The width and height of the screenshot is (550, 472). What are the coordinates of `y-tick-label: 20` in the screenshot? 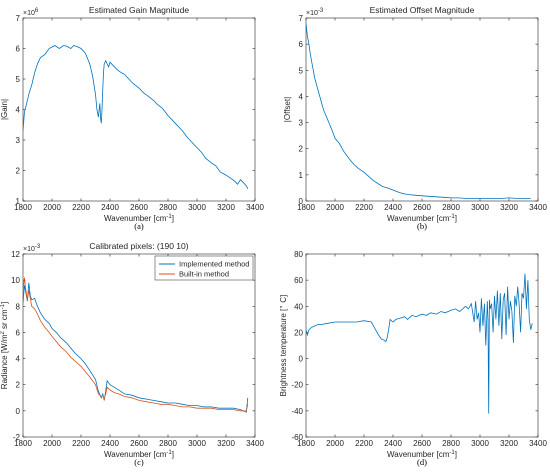 It's located at (298, 332).